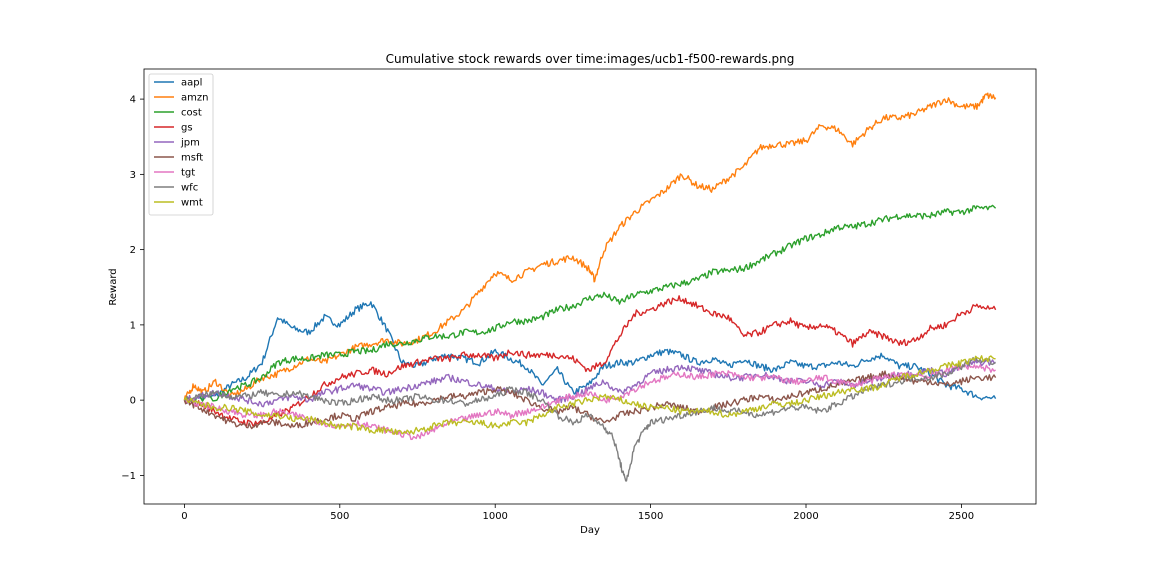  What do you see at coordinates (192, 203) in the screenshot?
I see `legend-label-wmt: wmt` at bounding box center [192, 203].